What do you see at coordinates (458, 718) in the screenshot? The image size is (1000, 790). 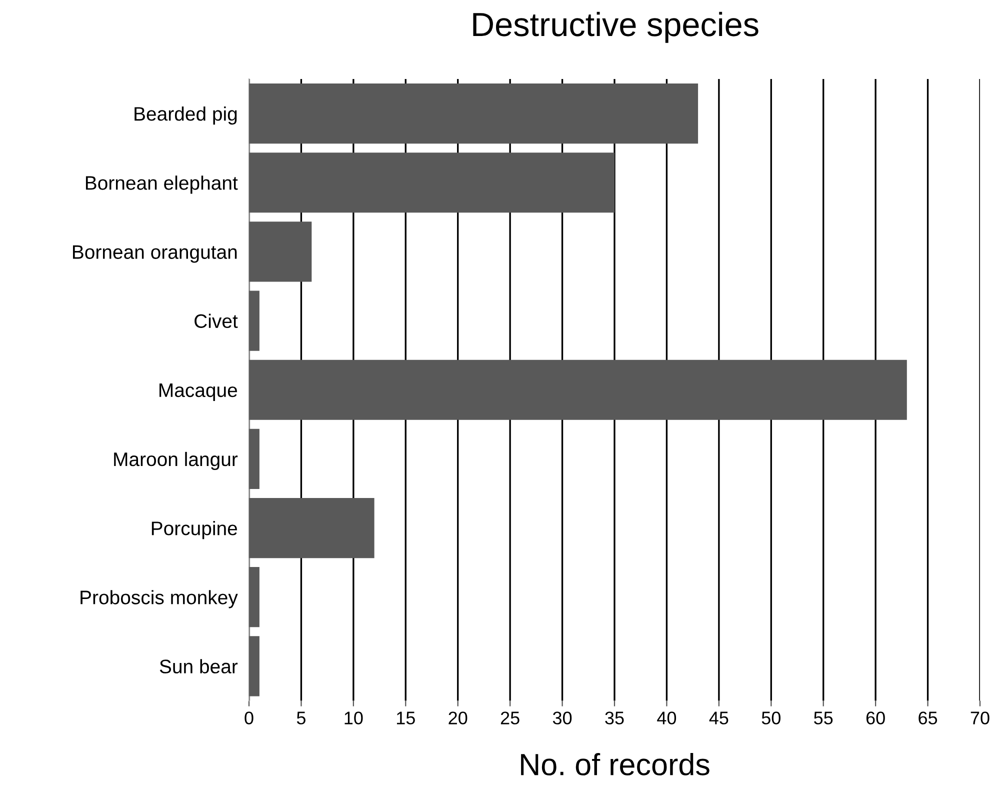 I see `x-tick-label: 20` at bounding box center [458, 718].